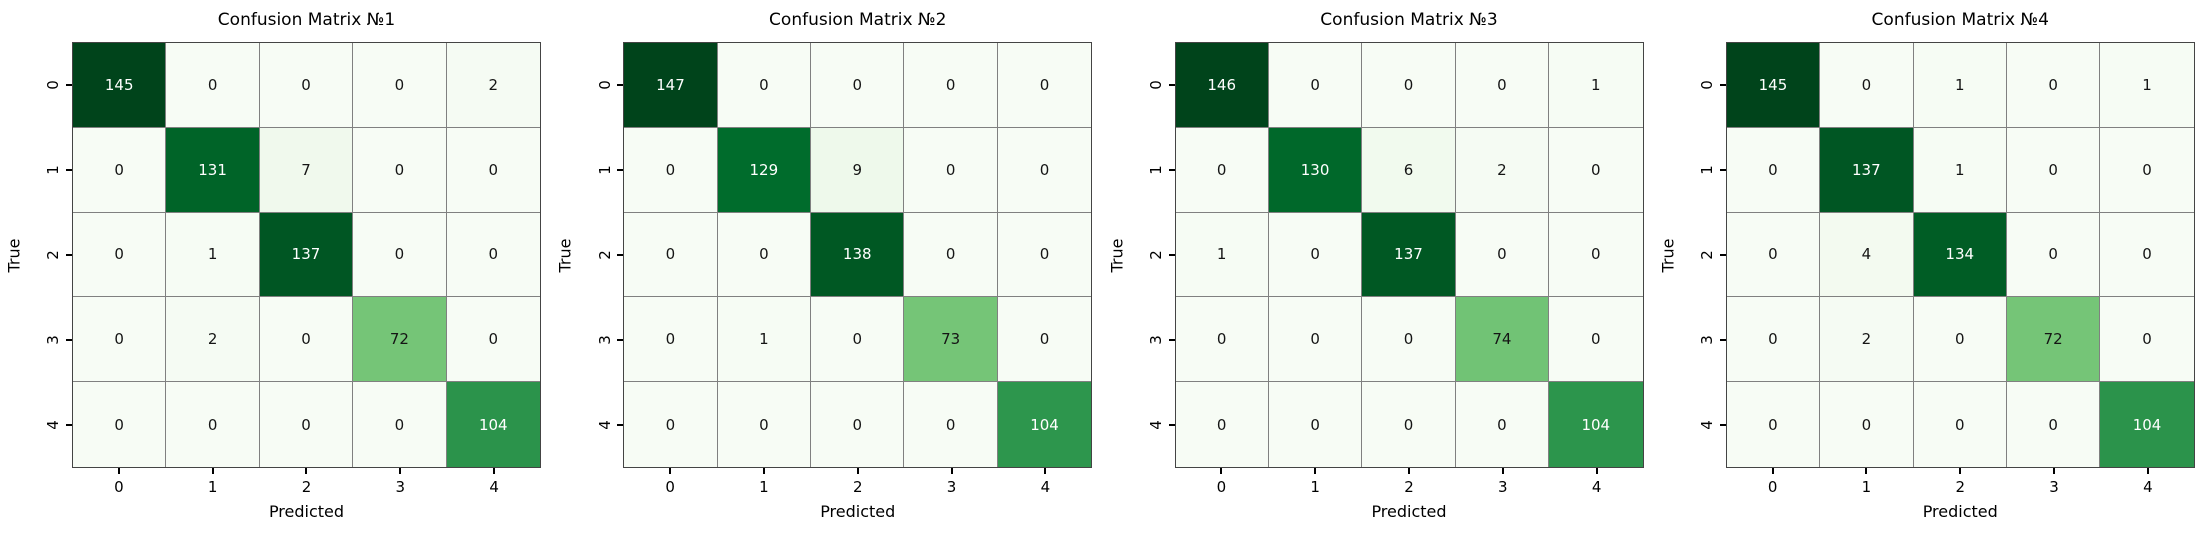 The width and height of the screenshot is (2205, 543). What do you see at coordinates (400, 170) in the screenshot?
I see `heatmap-cell-r1c3: 0` at bounding box center [400, 170].